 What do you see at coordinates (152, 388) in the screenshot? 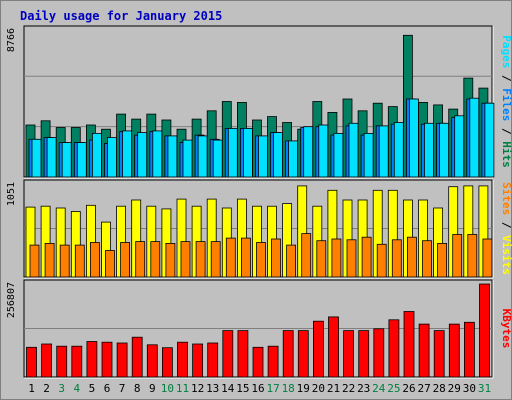
I see `x-tick-label-9: 9` at bounding box center [152, 388].